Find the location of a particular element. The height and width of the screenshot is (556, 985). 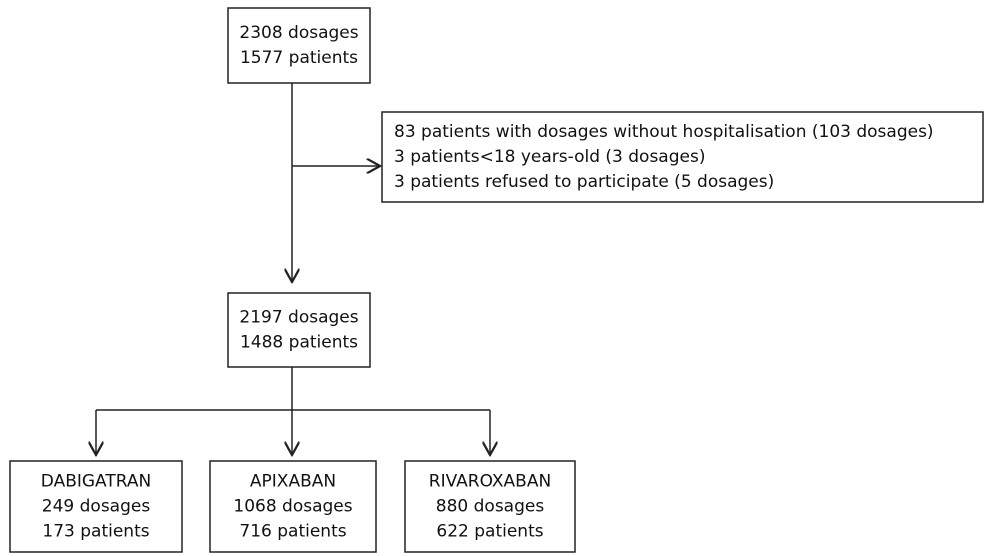

node-text: 1577 patients is located at coordinates (299, 58).